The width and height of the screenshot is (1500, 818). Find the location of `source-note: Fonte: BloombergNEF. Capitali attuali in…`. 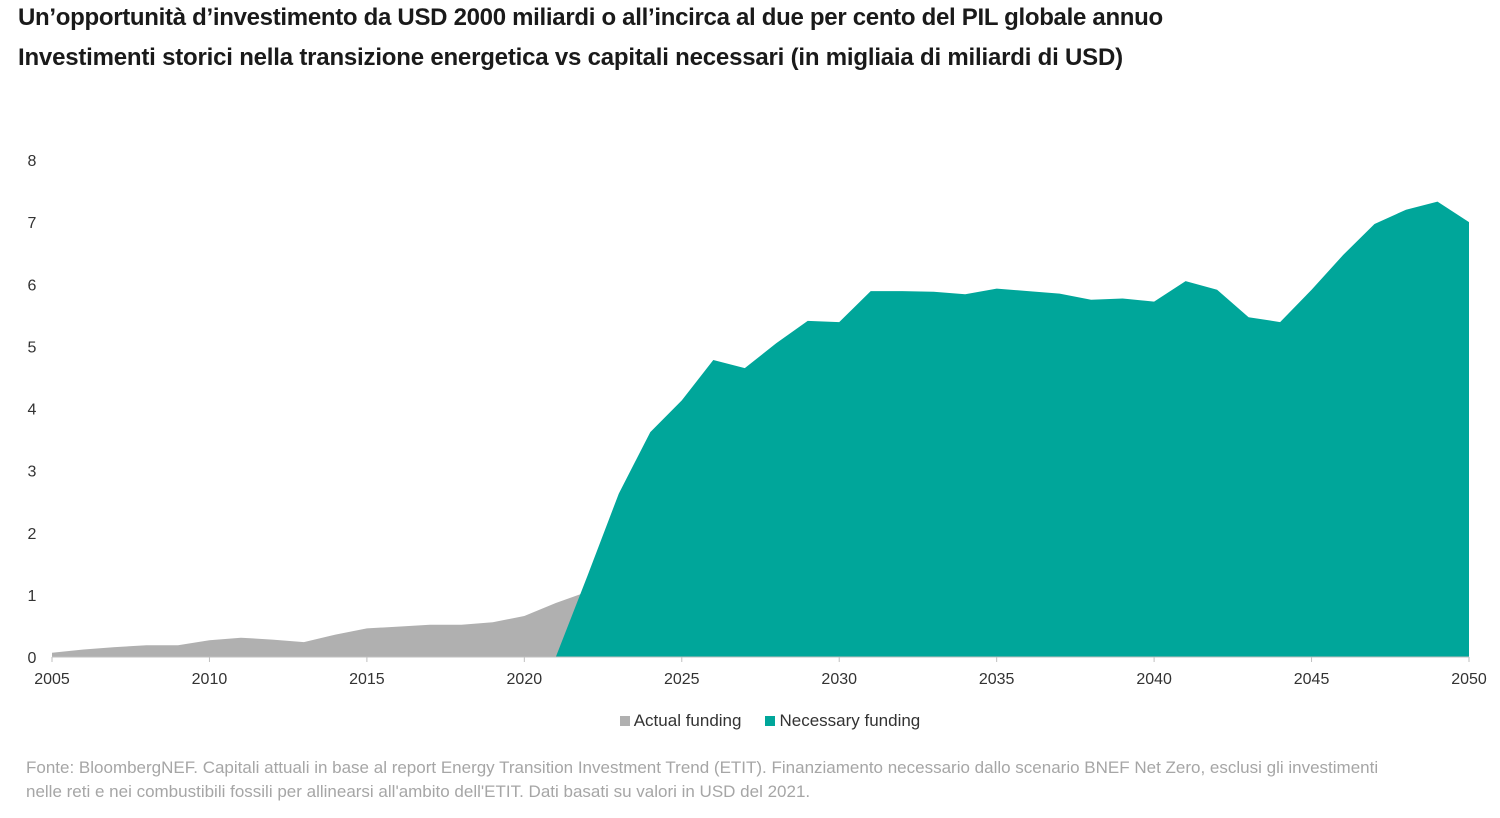

source-note: Fonte: BloombergNEF. Capitali attuali in… is located at coordinates (702, 779).